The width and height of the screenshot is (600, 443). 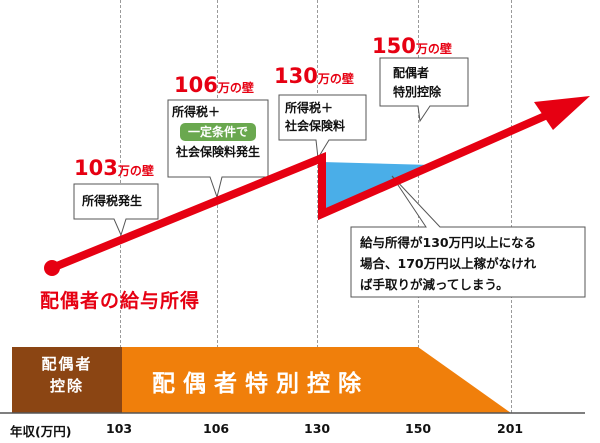 I want to click on note-line2: 場合、170万円以上稼がなけれ, so click(x=448, y=263).